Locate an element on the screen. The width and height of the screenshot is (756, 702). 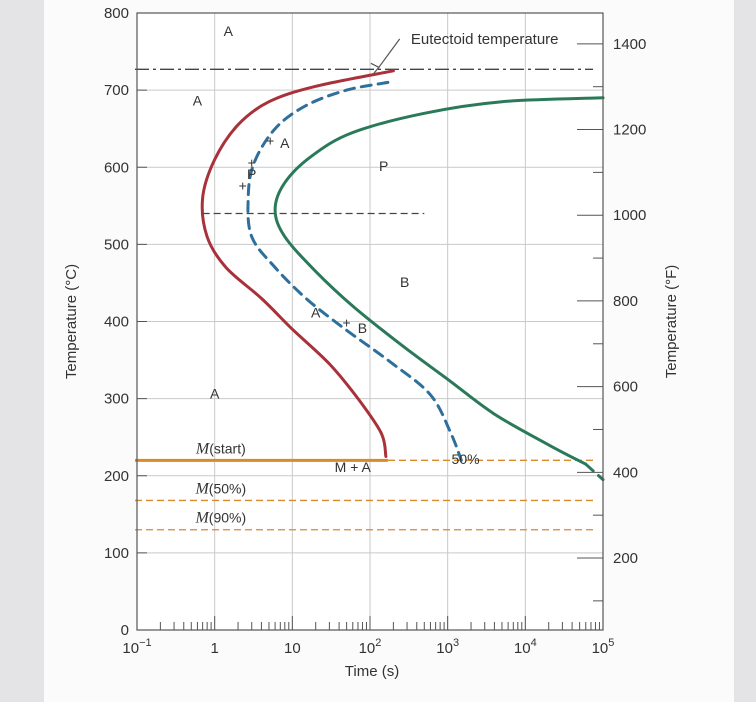
y-tick-label: 300 is located at coordinates (116, 399).